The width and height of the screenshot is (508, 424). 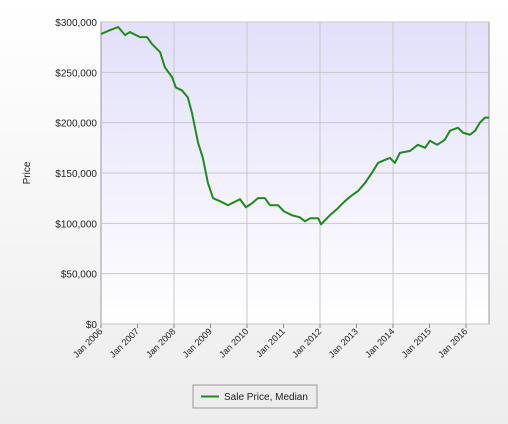 I want to click on y-axis-label: Price, so click(x=27, y=172).